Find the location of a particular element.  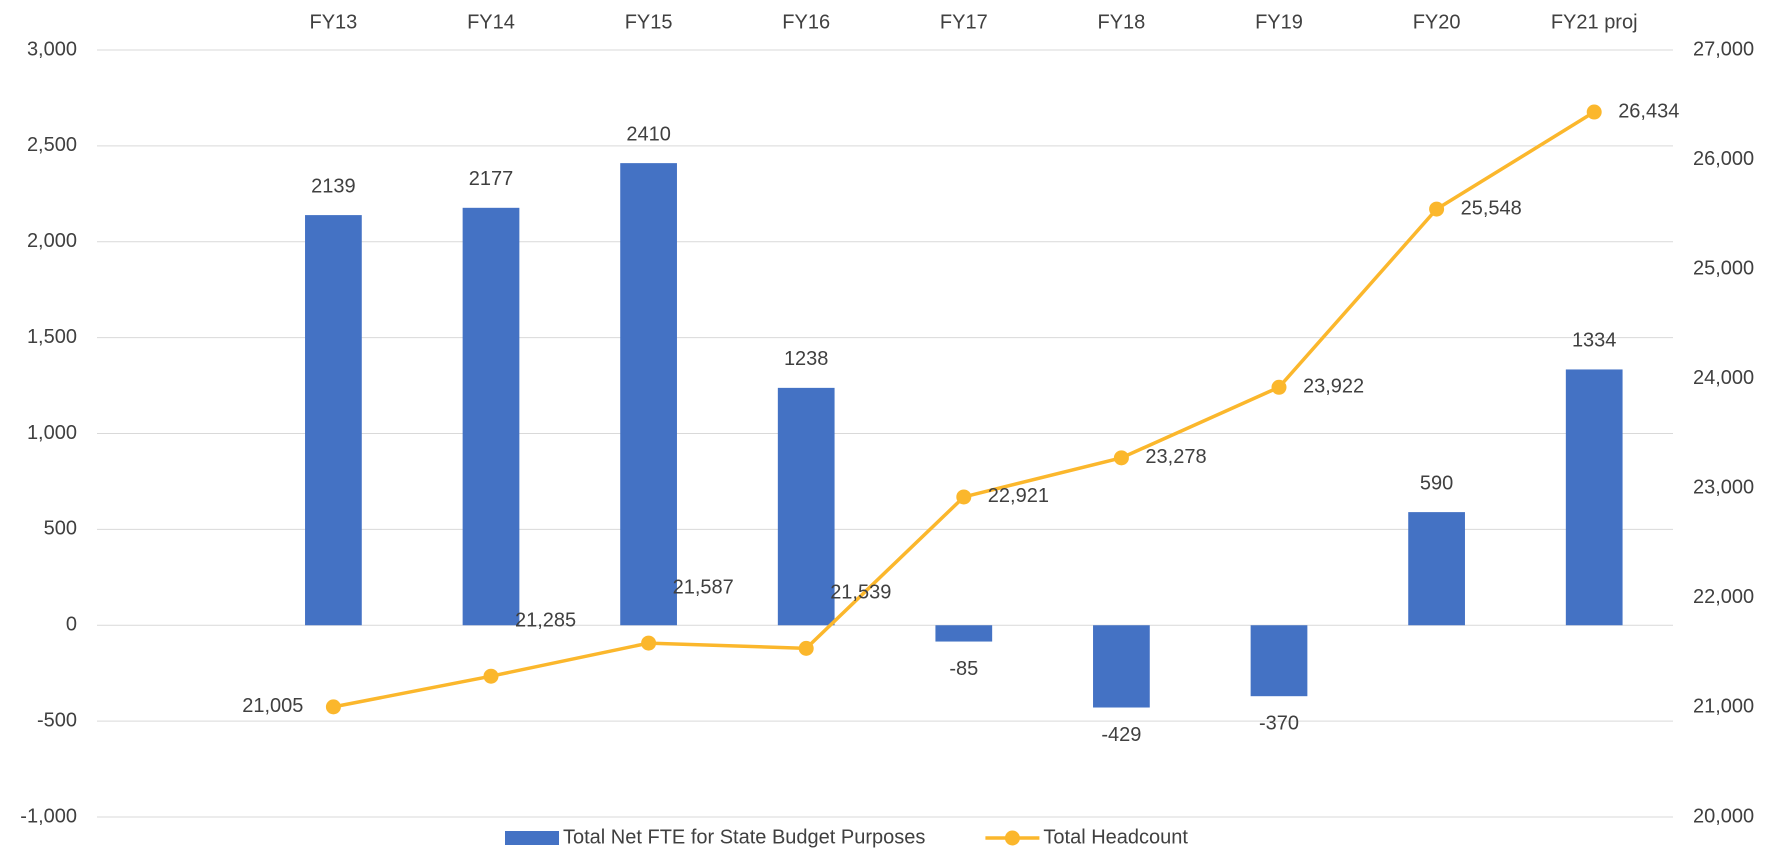

y2-tick-label: 27,000 is located at coordinates (1723, 49).